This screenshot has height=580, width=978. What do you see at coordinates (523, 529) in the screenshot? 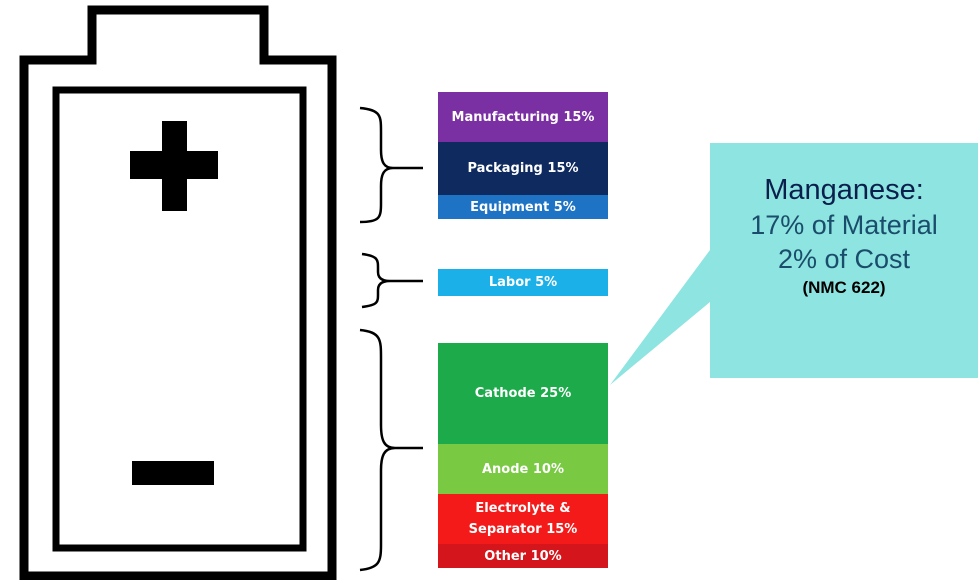
I see `segment-electrolyte-label-2: Separator 15%` at bounding box center [523, 529].